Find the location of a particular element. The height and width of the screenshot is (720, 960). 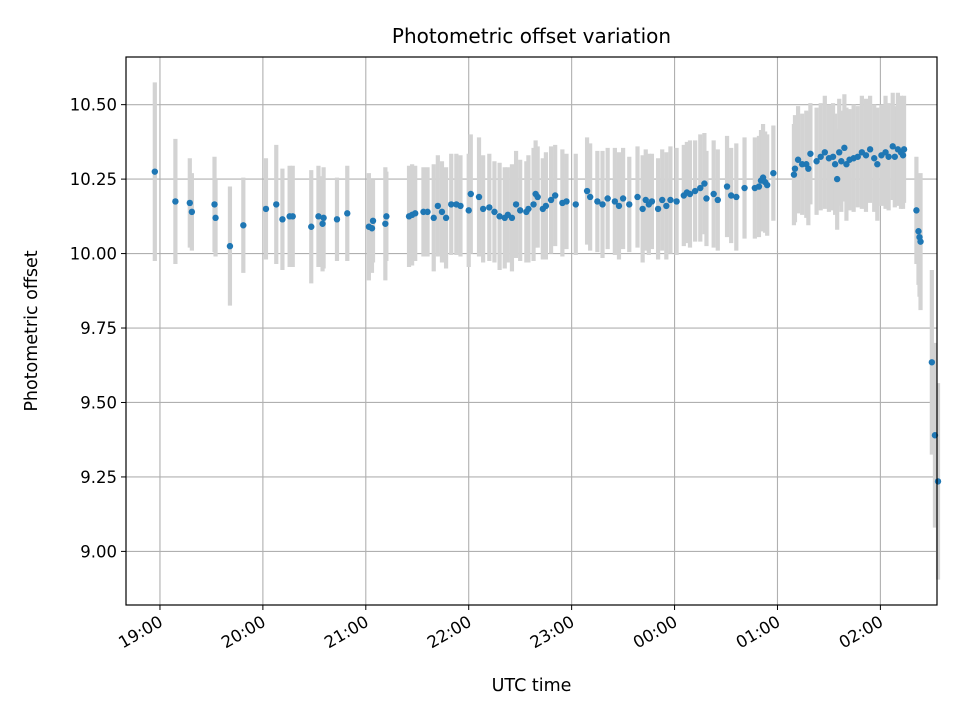

x-tick-label: 22:00 is located at coordinates (449, 632).